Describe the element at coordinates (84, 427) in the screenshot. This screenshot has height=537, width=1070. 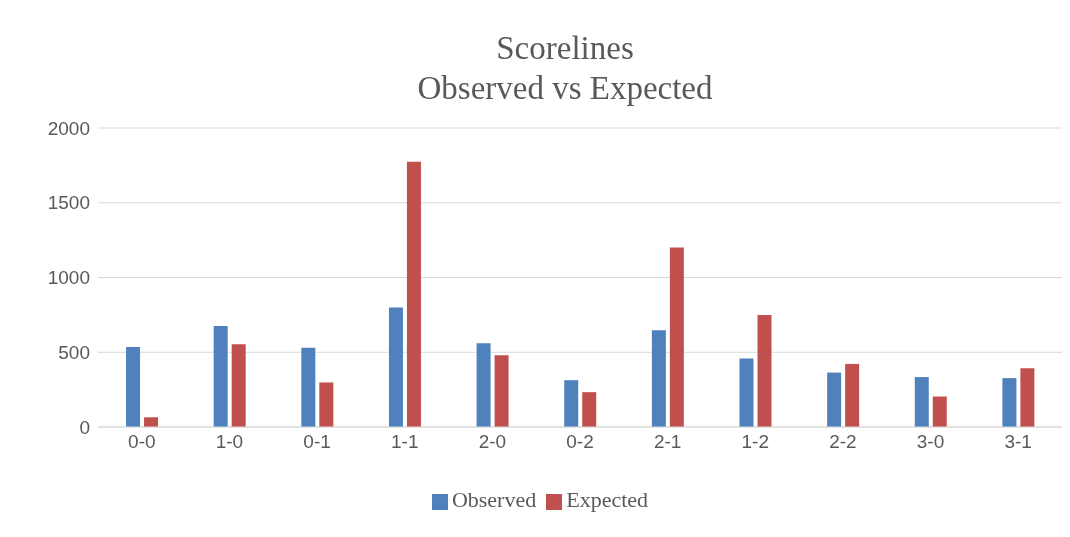
I see `y-tick-label: 0` at that location.